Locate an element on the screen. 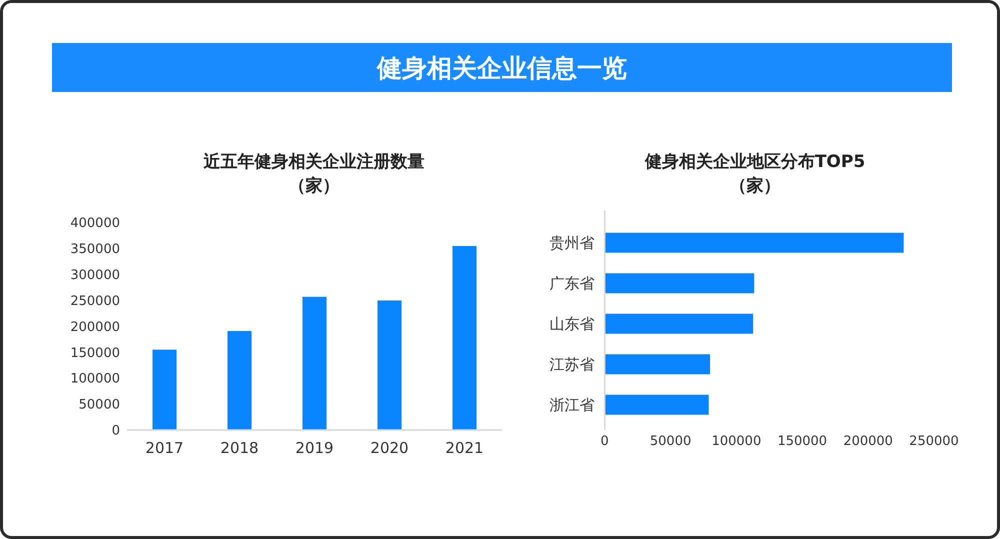 This screenshot has height=539, width=1000. y-tick-label: 山东省 is located at coordinates (572, 323).